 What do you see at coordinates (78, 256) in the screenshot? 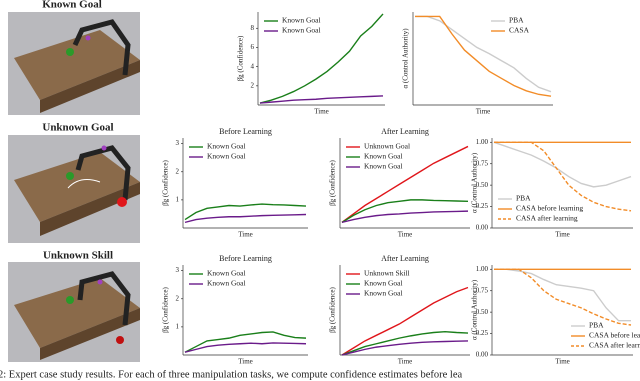
I see `row-title: Unknown Skill` at bounding box center [78, 256].